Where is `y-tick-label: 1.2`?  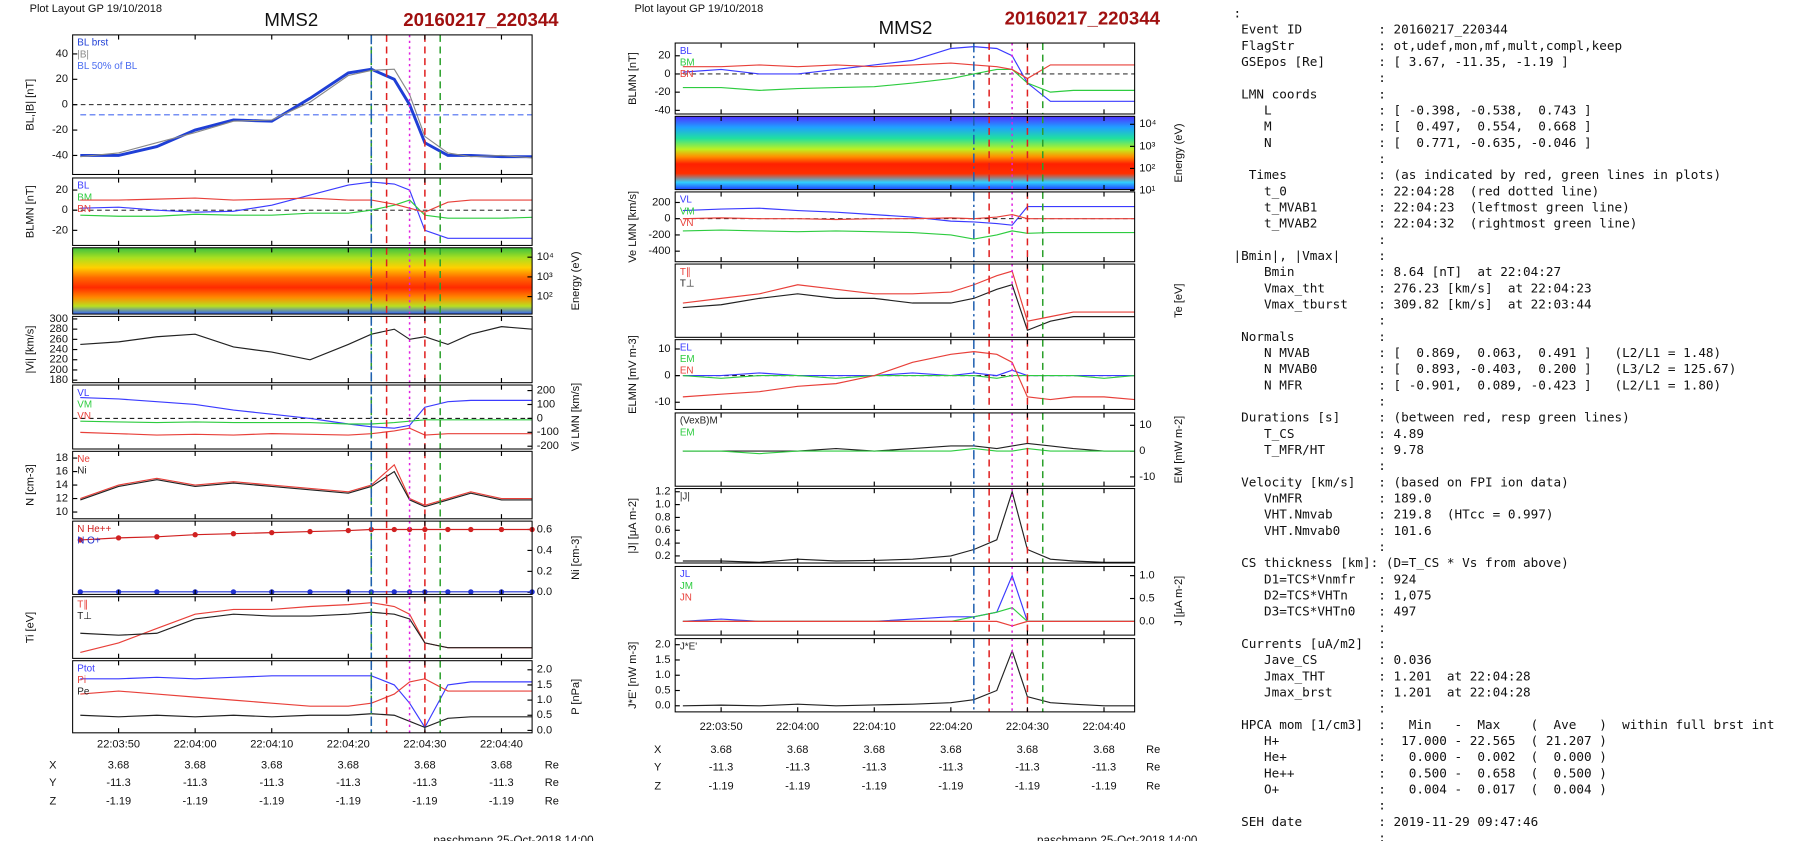 y-tick-label: 1.2 is located at coordinates (662, 492).